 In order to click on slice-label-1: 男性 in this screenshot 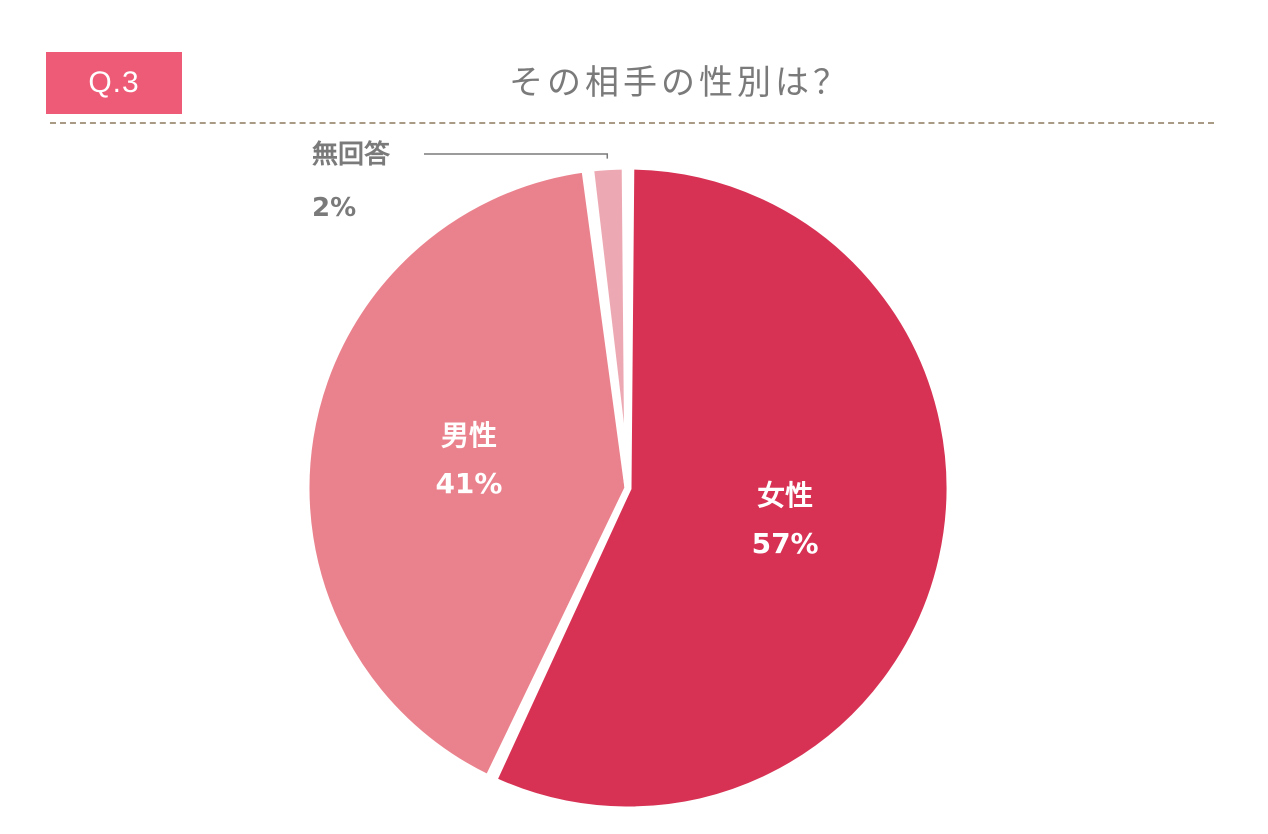, I will do `click(469, 435)`.